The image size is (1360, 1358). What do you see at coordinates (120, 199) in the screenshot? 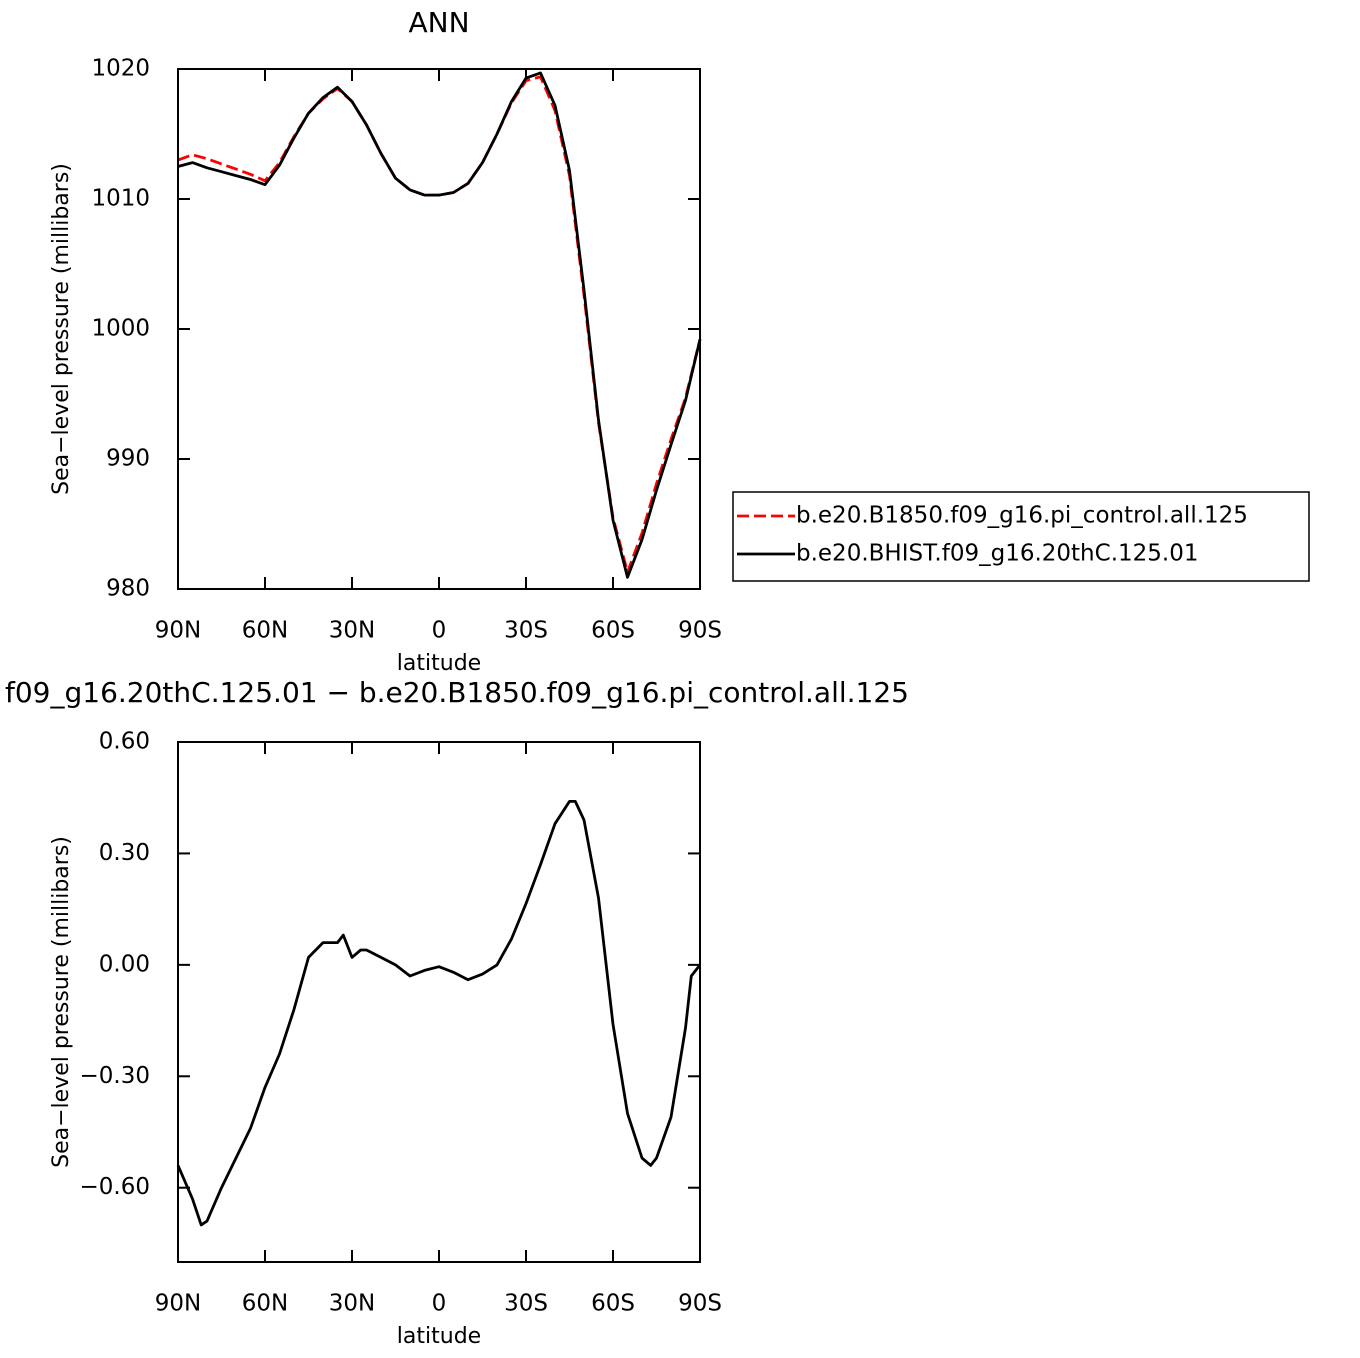
I see `y-tick-label: 1010` at bounding box center [120, 199].